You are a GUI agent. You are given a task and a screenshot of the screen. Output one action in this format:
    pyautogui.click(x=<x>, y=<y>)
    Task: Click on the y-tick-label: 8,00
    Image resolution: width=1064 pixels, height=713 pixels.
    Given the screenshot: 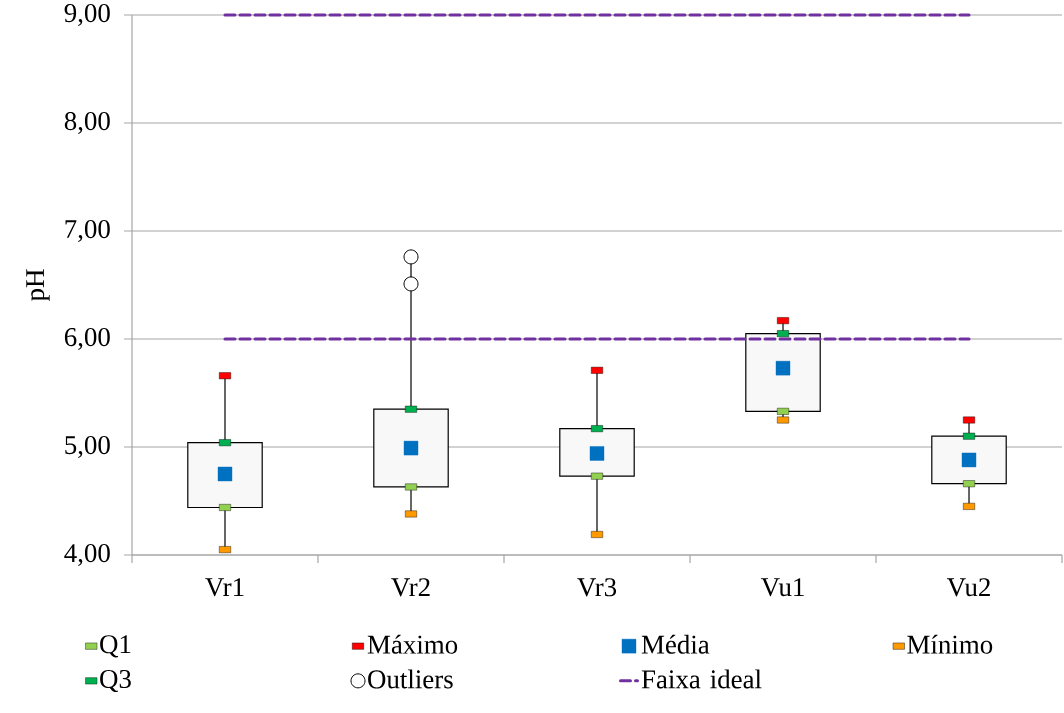 What is the action you would take?
    pyautogui.click(x=87, y=123)
    